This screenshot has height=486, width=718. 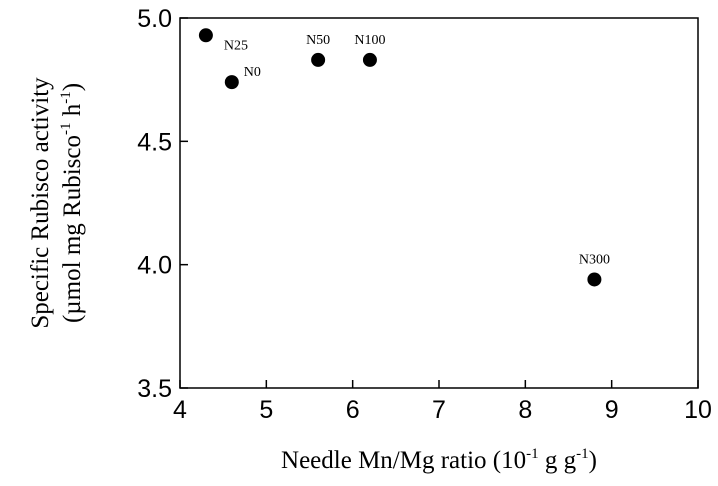 What do you see at coordinates (439, 410) in the screenshot?
I see `x-tick-label: 7` at bounding box center [439, 410].